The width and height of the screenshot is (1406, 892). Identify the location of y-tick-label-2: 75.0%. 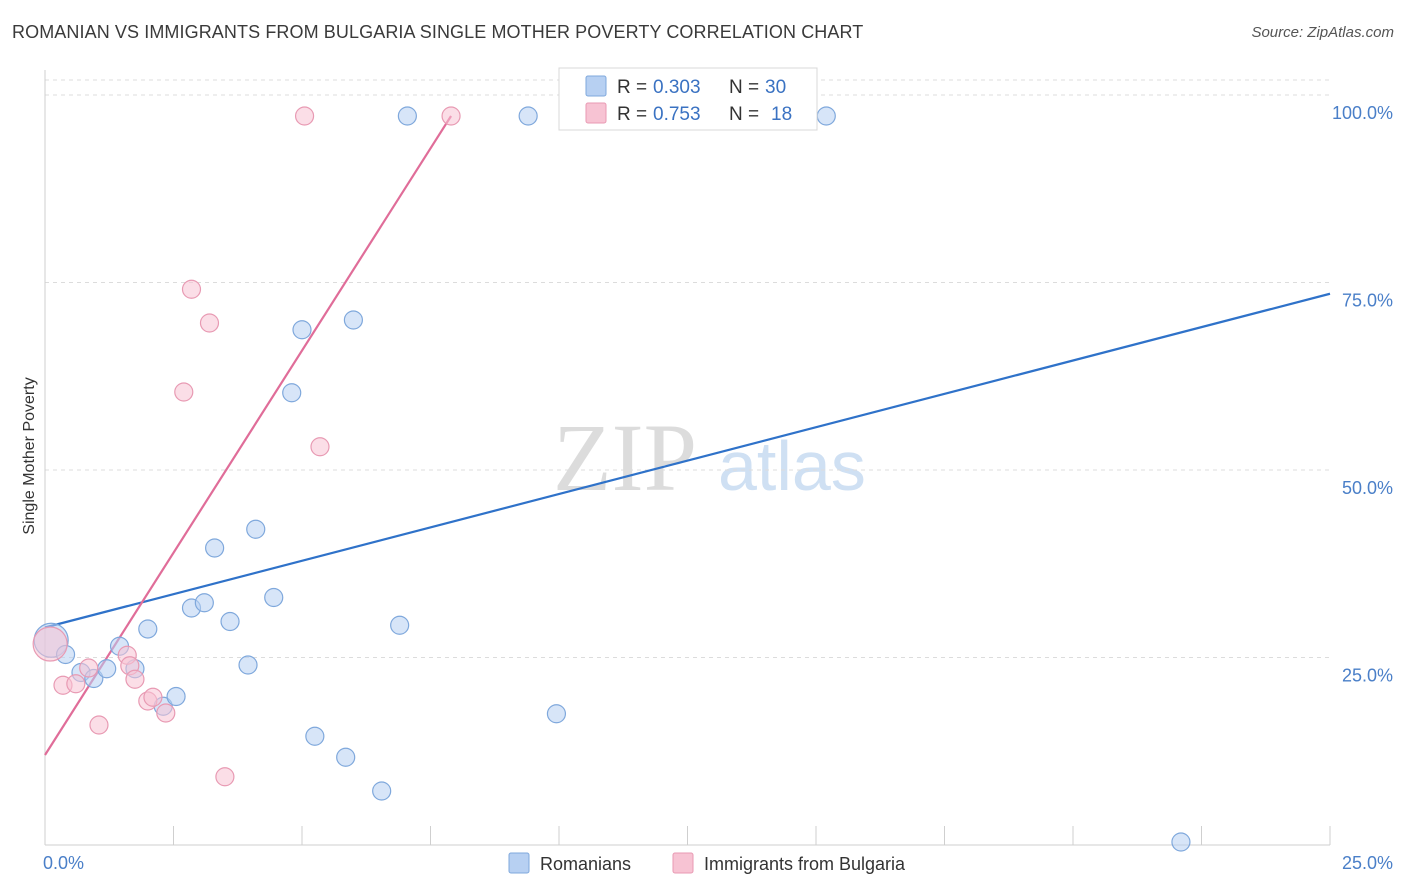
(1367, 301).